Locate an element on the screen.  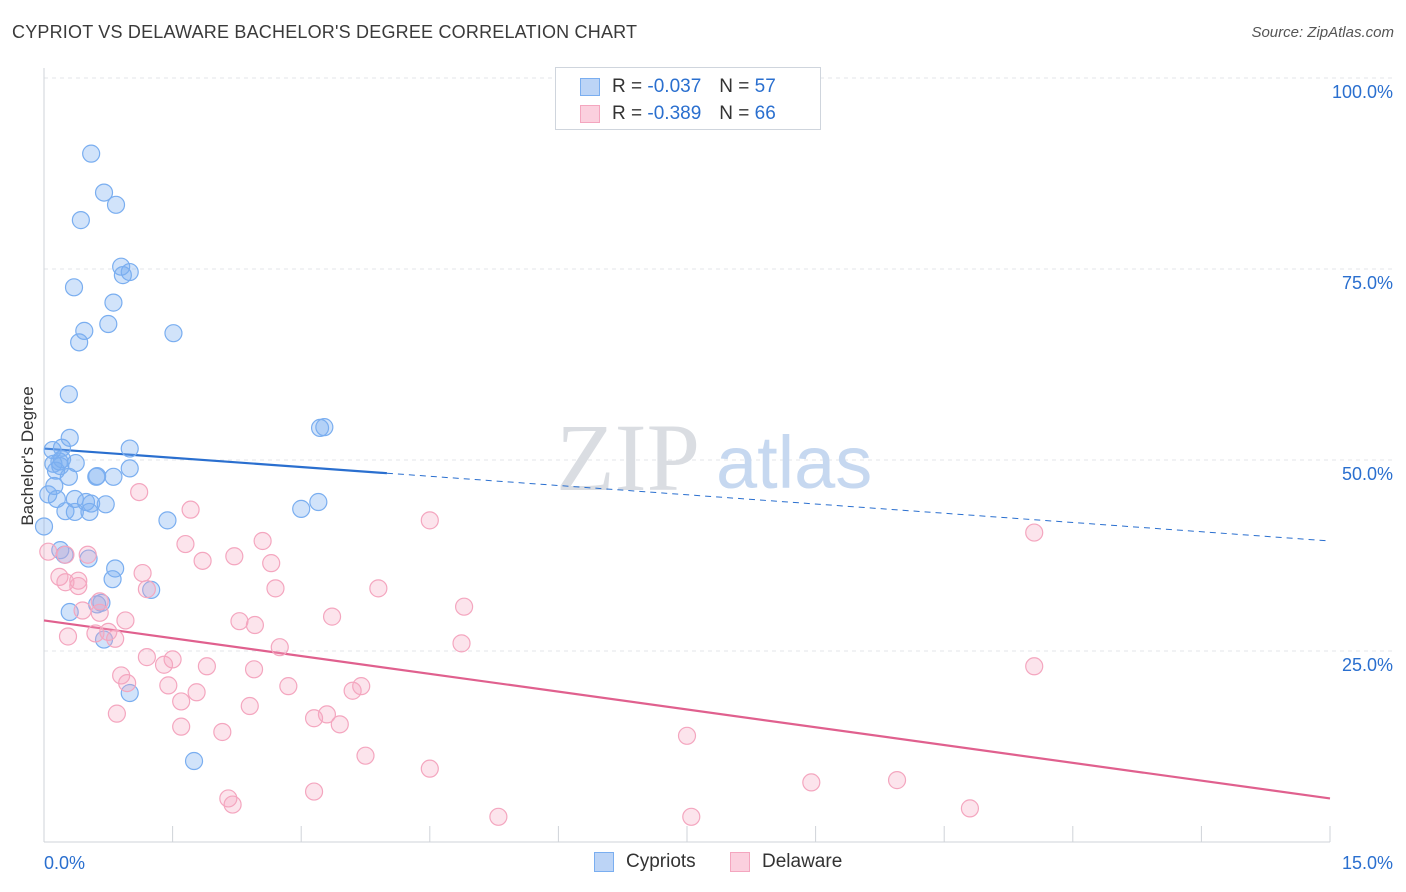
legend-row-cypriots: R = -0.037 N = 57 is located at coordinates (678, 87).